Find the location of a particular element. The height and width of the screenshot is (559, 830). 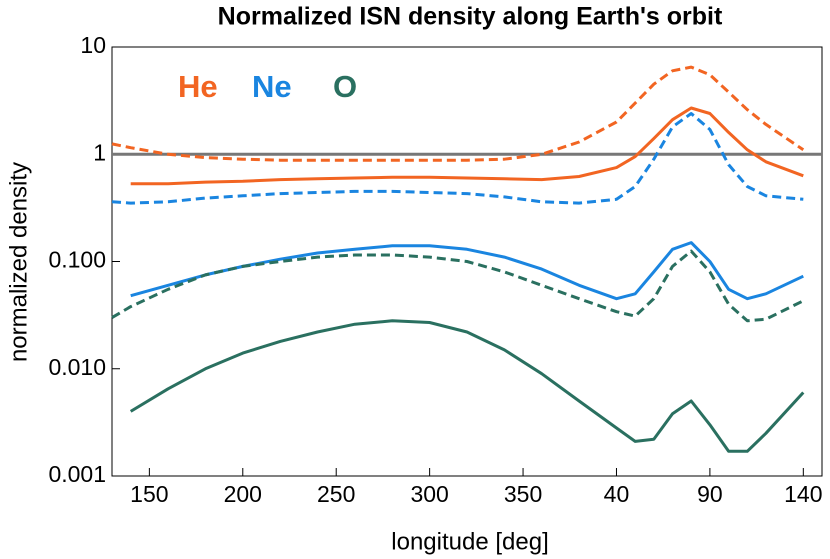

x-tick-label: 140 is located at coordinates (803, 494).